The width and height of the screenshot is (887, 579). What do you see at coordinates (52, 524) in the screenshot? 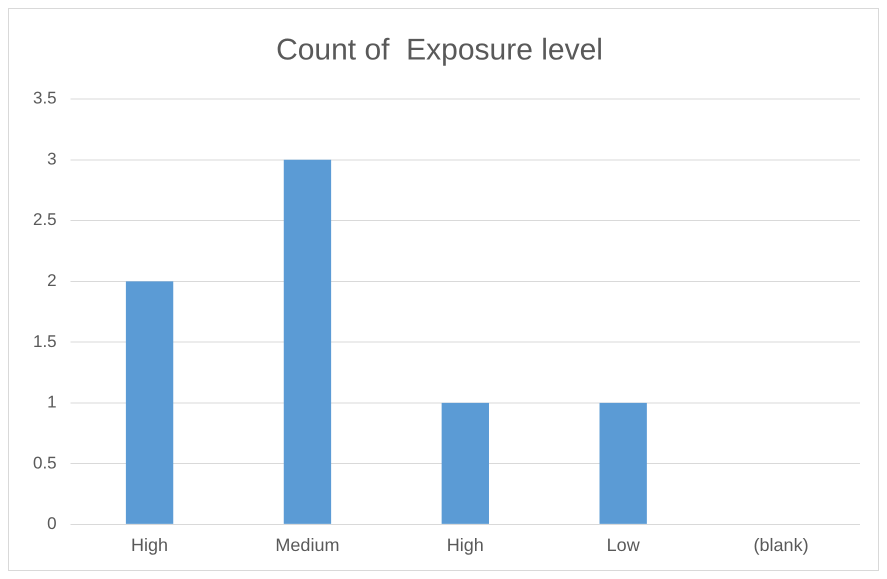
I see `y-tick-label: 0` at bounding box center [52, 524].